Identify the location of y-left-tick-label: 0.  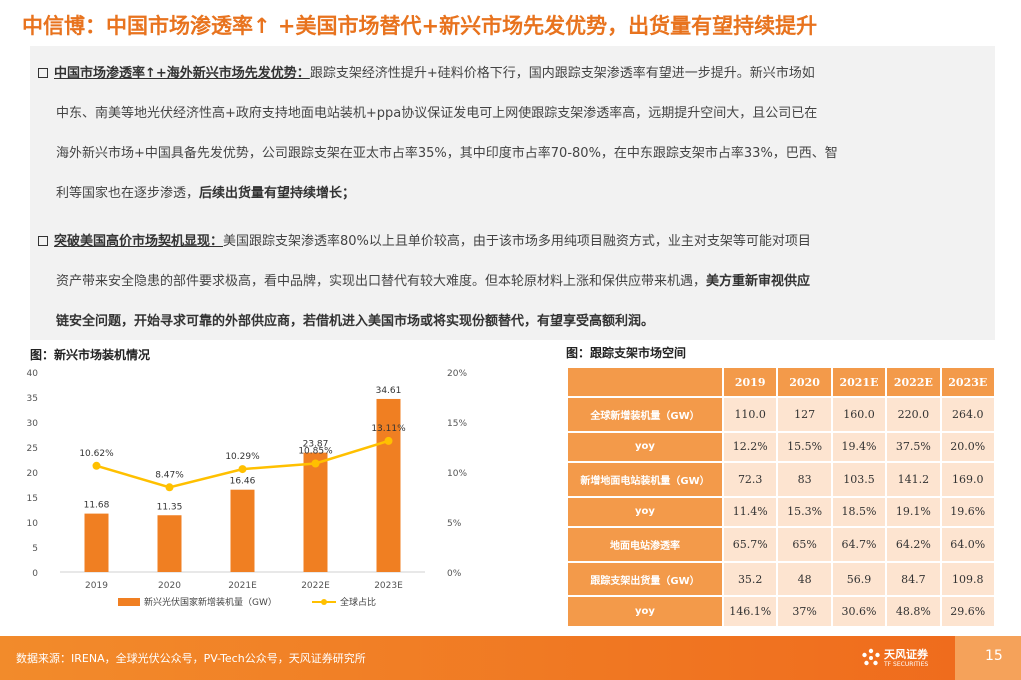
(35, 574).